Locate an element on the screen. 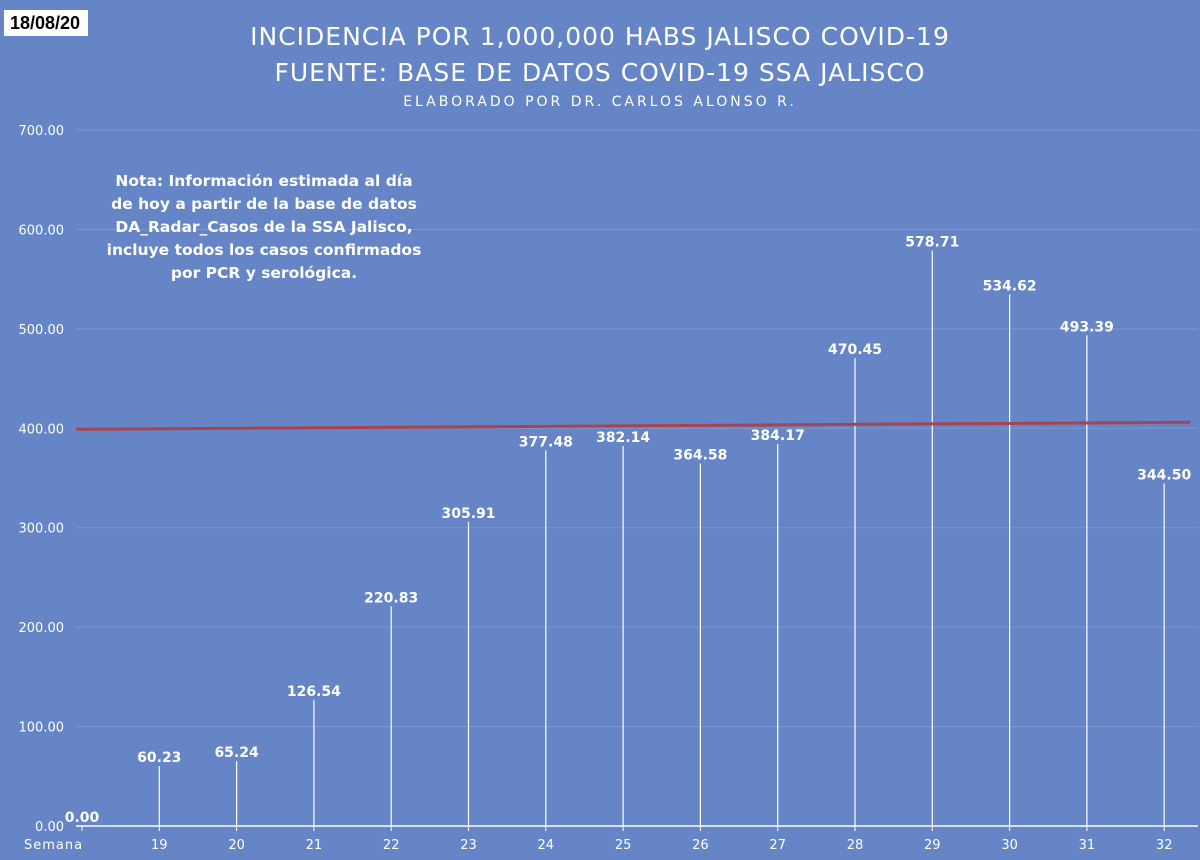 Image resolution: width=1200 pixels, height=860 pixels. data-label: 60.23 is located at coordinates (159, 758).